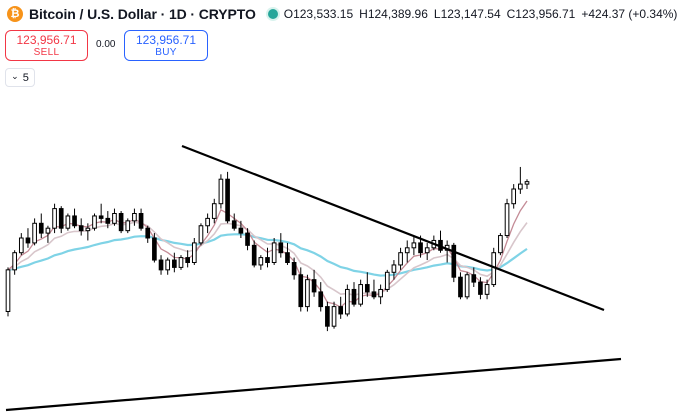 This screenshot has height=416, width=700. I want to click on ohlc-low: L123,147.54, so click(467, 14).